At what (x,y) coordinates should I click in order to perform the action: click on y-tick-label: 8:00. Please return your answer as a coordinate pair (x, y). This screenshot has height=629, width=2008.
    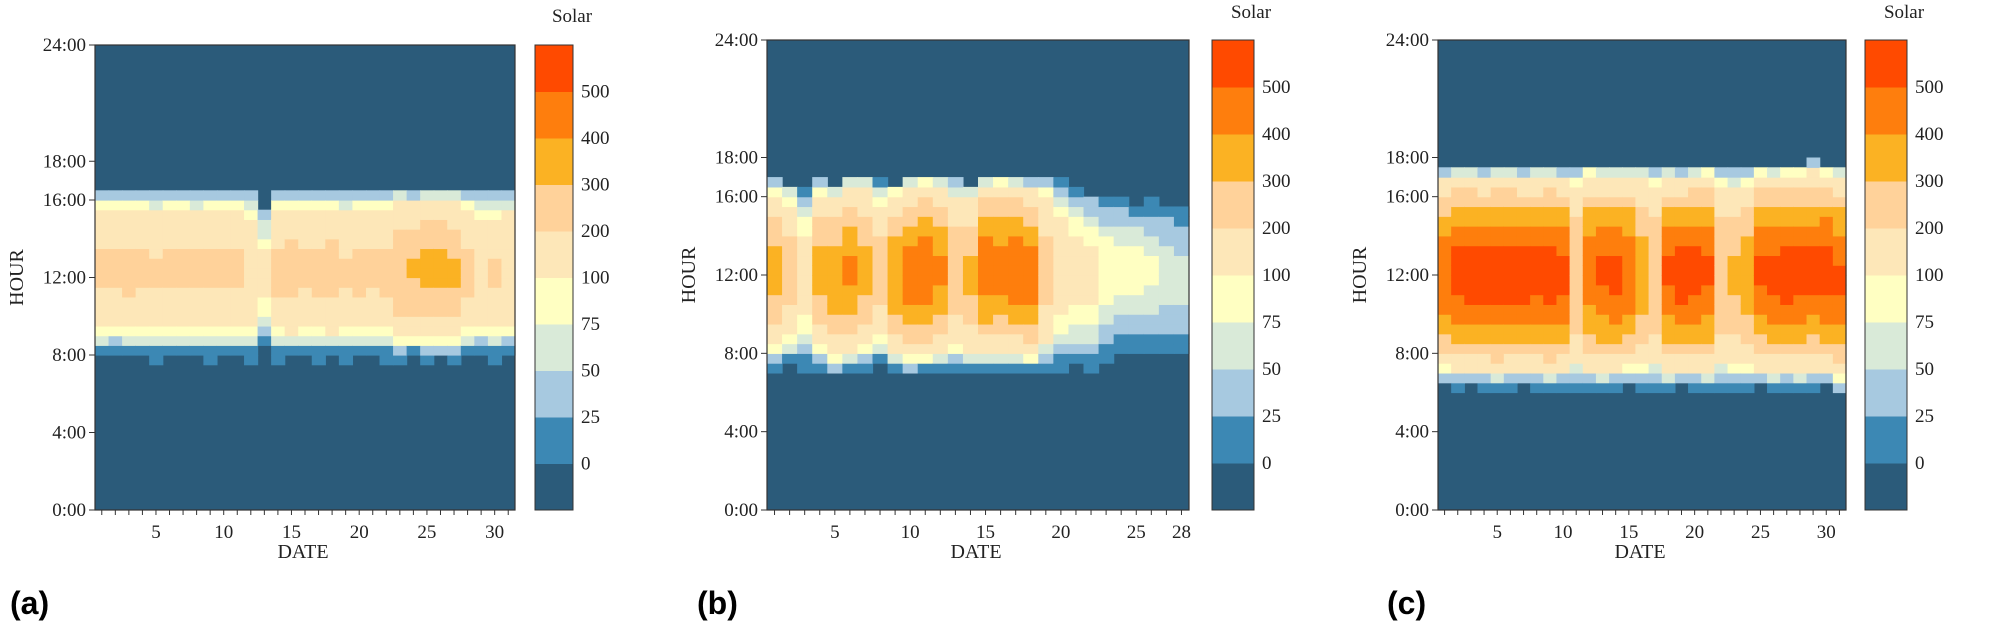
    Looking at the image, I should click on (741, 353).